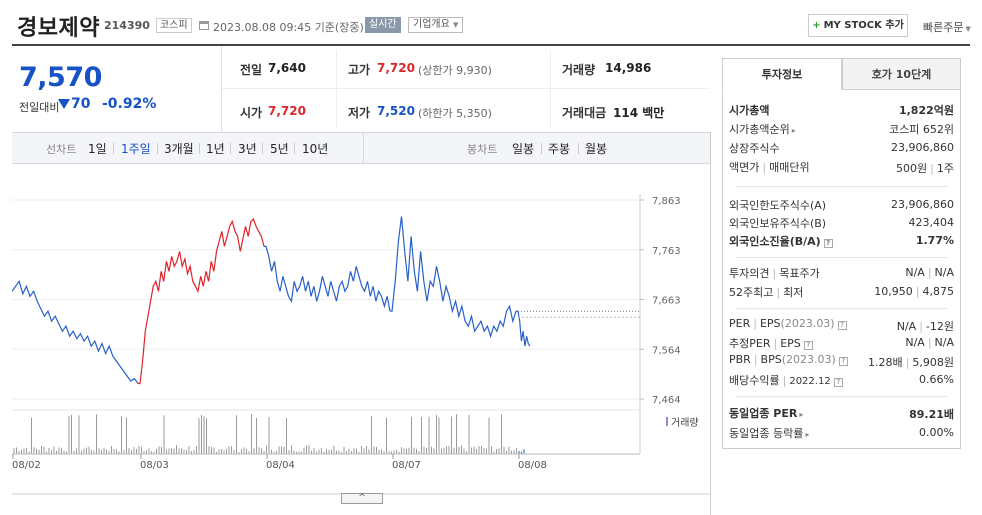 The height and width of the screenshot is (515, 982). Describe the element at coordinates (559, 149) in the screenshot. I see `candle-weekly: 주봉` at that location.